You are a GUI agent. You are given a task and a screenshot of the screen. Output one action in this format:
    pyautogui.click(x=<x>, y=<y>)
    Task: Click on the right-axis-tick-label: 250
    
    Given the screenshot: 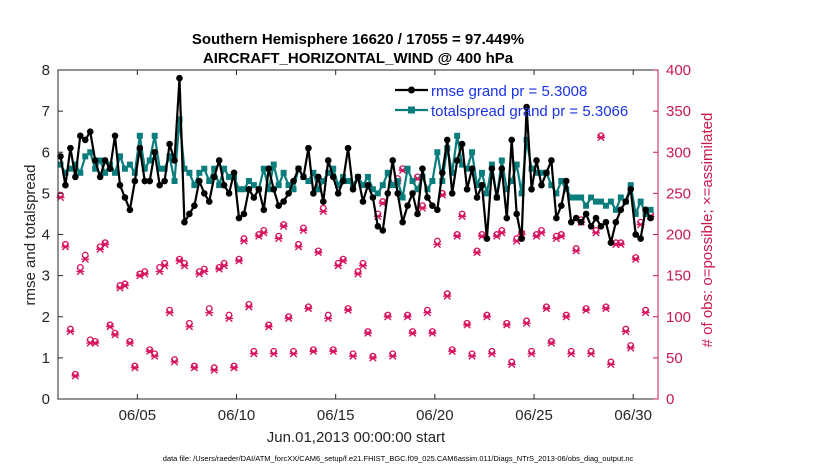 What is the action you would take?
    pyautogui.click(x=678, y=193)
    